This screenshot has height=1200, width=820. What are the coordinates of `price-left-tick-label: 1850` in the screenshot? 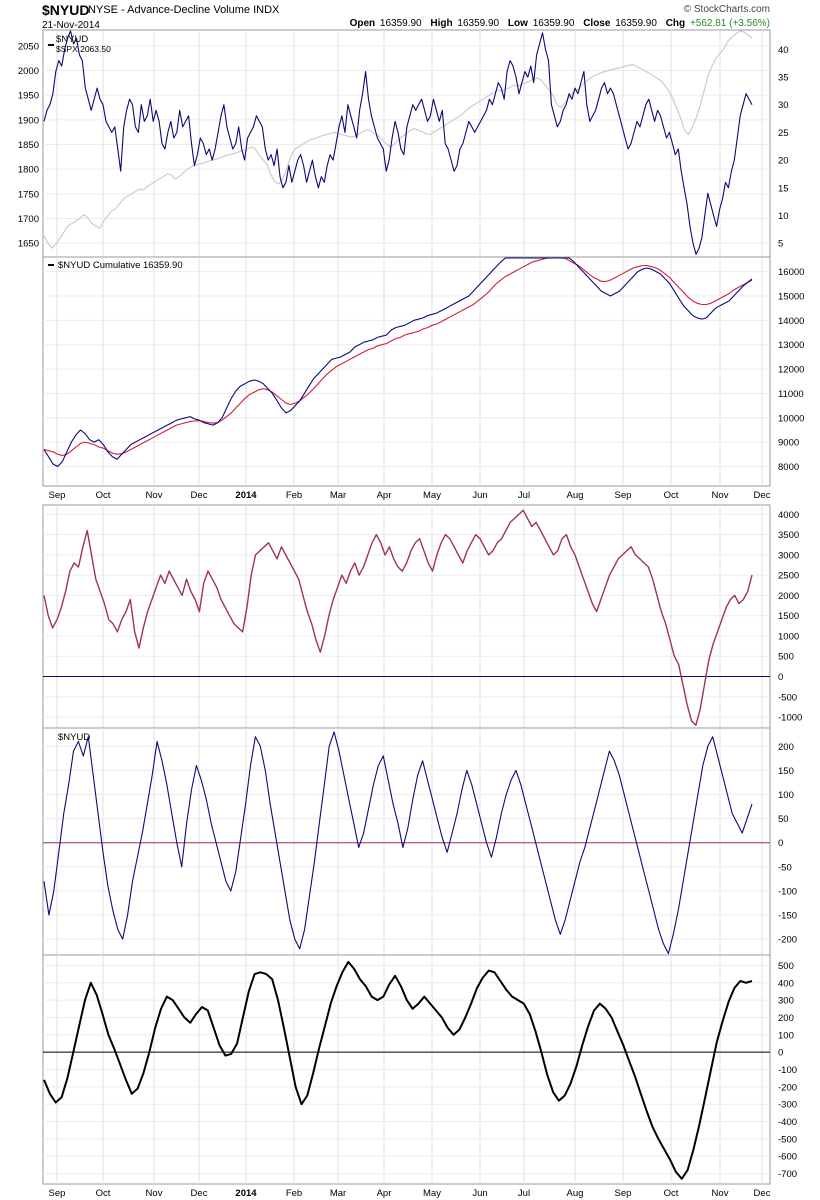 It's located at (28, 145).